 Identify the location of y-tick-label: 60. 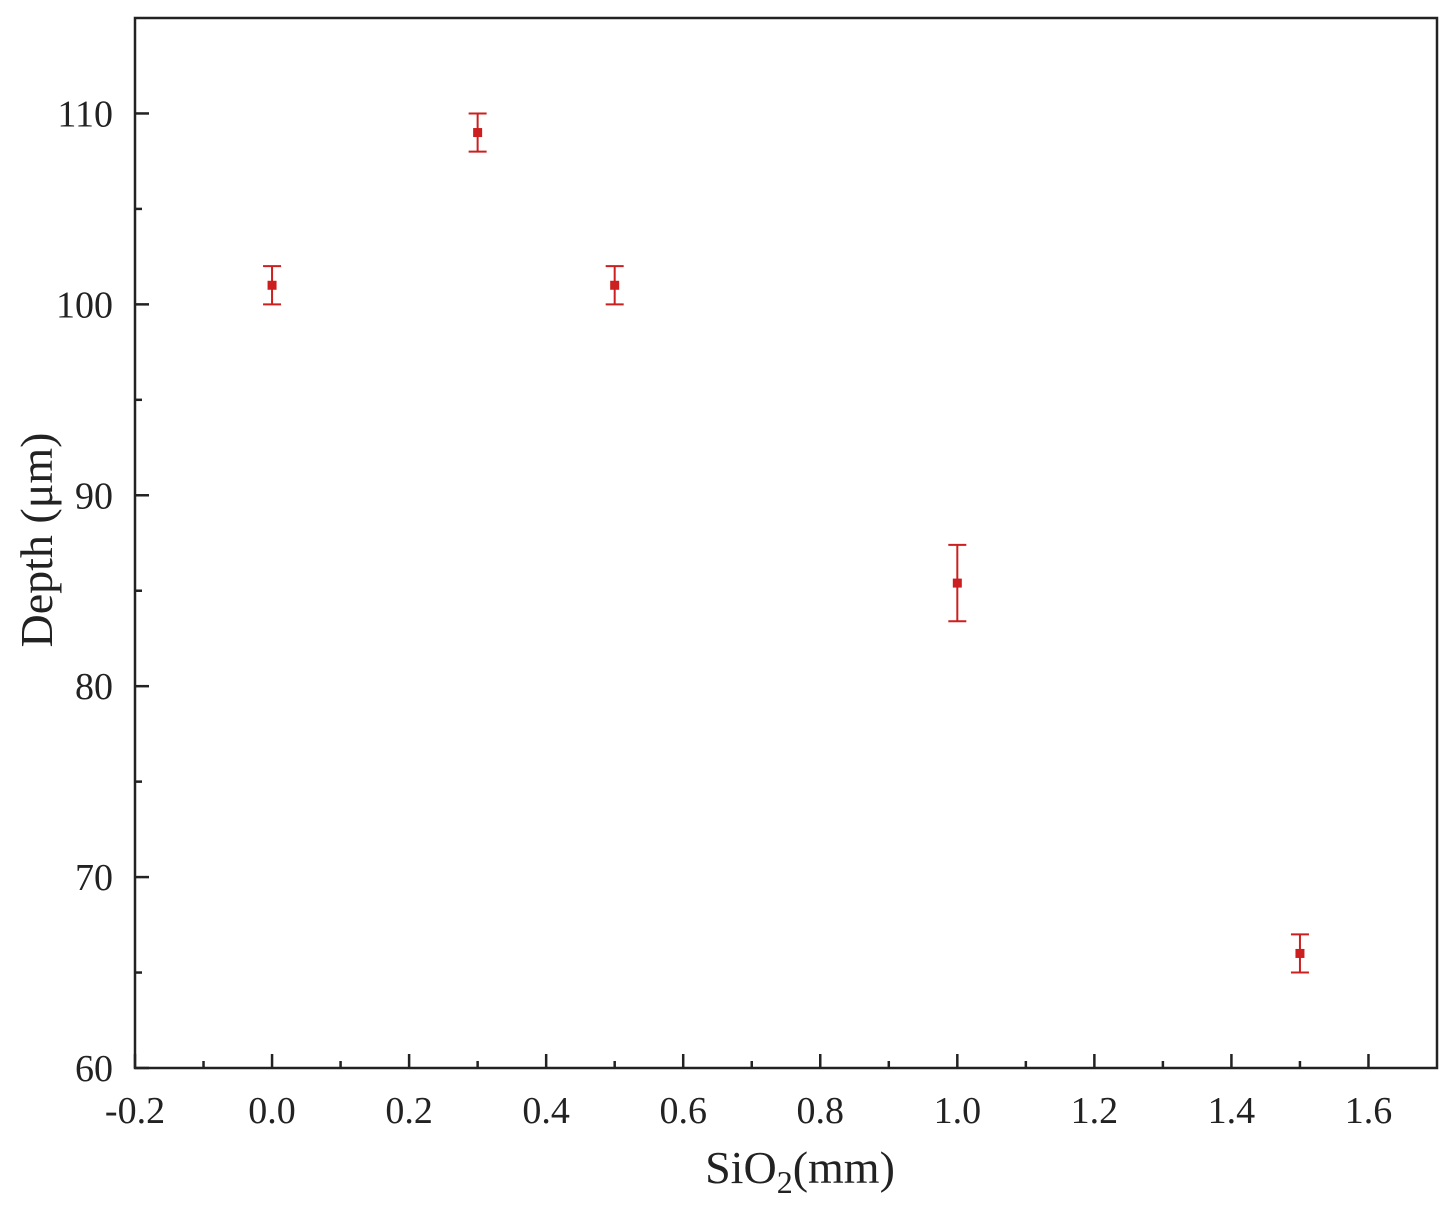
(94, 1069).